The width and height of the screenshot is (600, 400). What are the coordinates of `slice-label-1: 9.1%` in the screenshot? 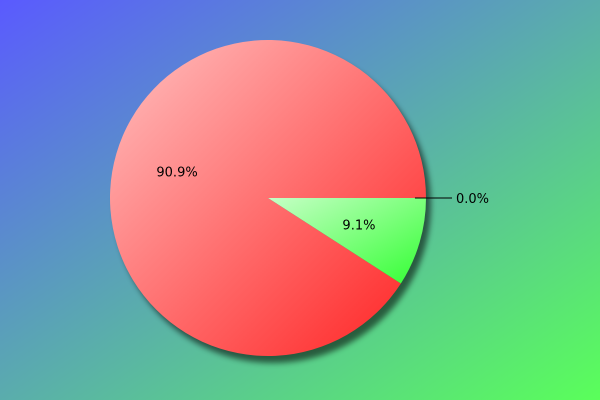 It's located at (358, 226).